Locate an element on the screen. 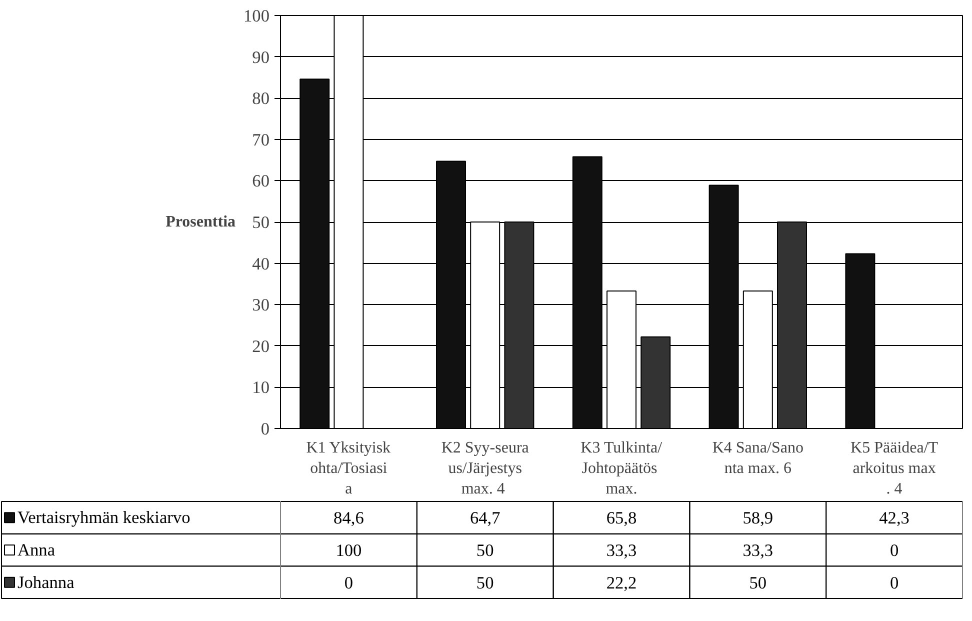 This screenshot has height=621, width=972. y-tick-label: 20 is located at coordinates (261, 346).